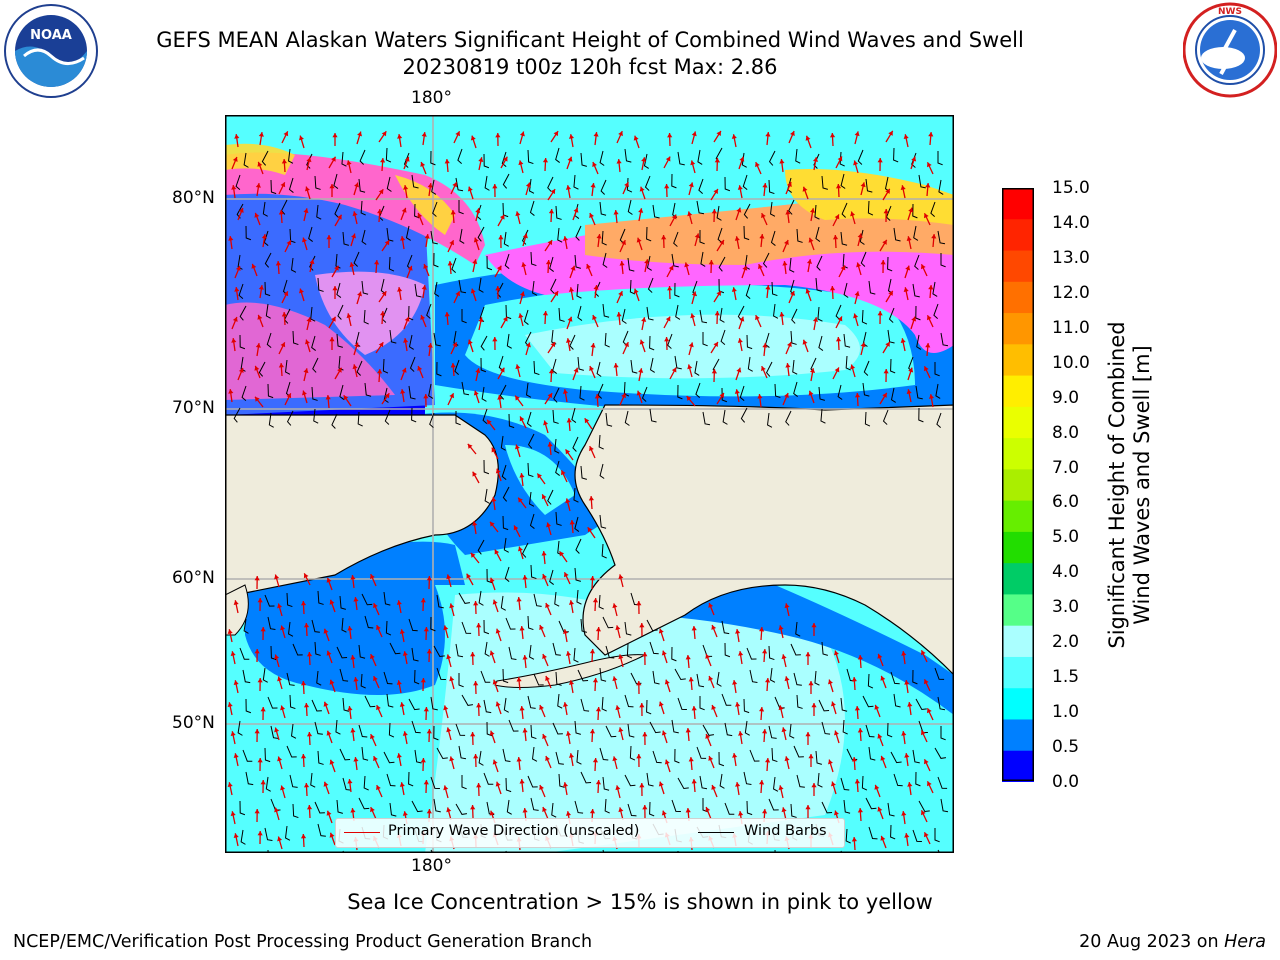  What do you see at coordinates (1071, 362) in the screenshot?
I see `colorbar-tick-label: 10.0` at bounding box center [1071, 362].